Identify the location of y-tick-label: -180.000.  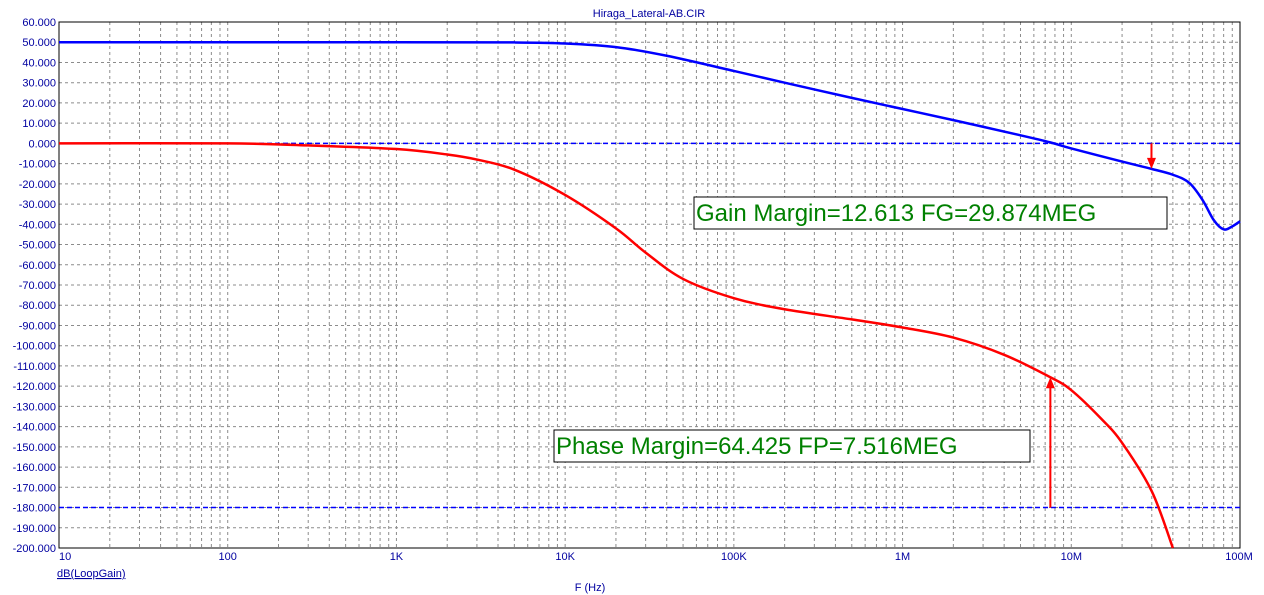
(34, 509).